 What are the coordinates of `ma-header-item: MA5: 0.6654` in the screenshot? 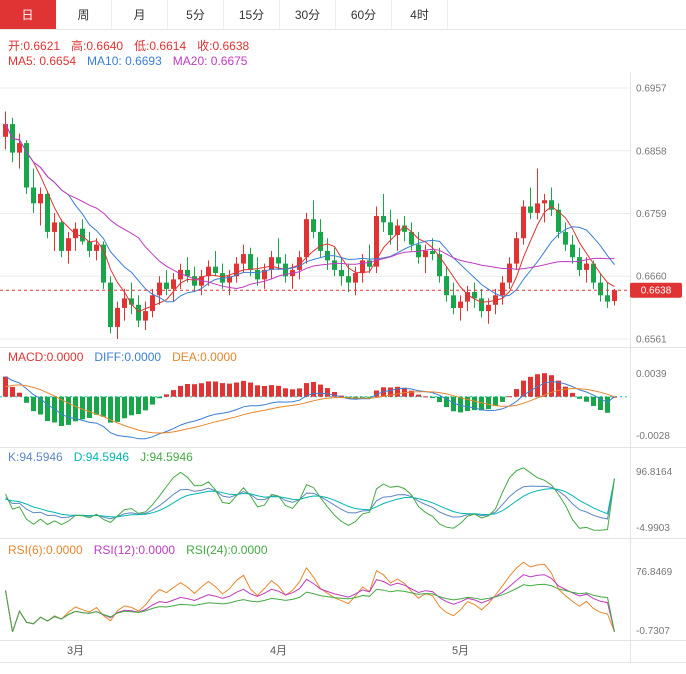 It's located at (42, 61).